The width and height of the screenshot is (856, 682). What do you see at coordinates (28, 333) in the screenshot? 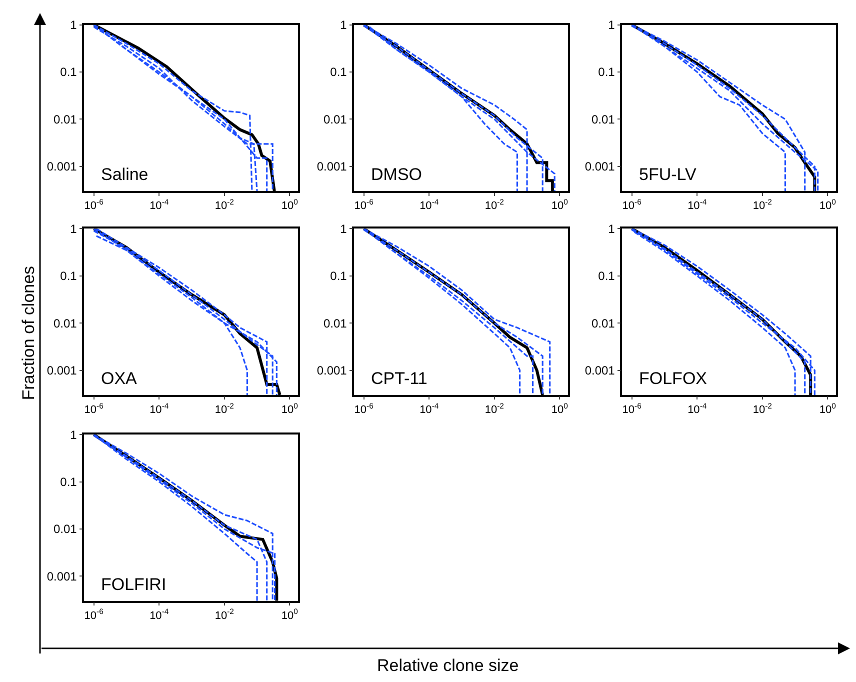
I see `y-axis-title: Fraction of clones` at bounding box center [28, 333].